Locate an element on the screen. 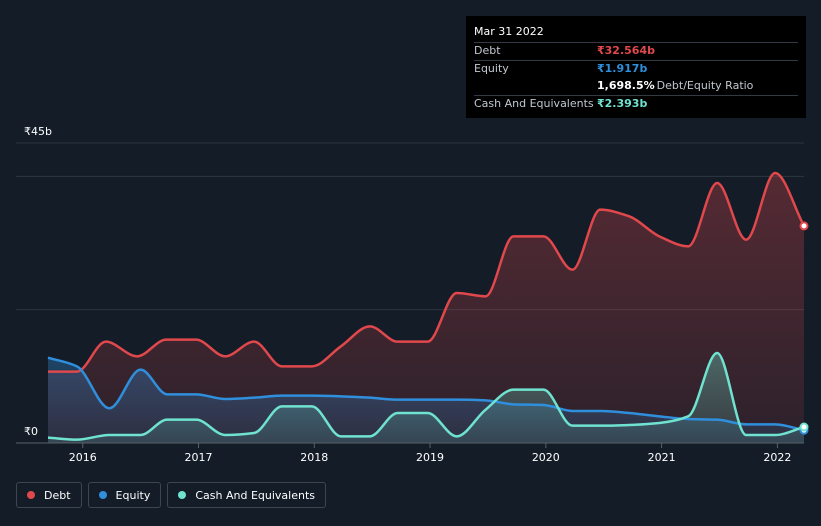 The image size is (821, 526). legend-debt-dot is located at coordinates (31, 495).